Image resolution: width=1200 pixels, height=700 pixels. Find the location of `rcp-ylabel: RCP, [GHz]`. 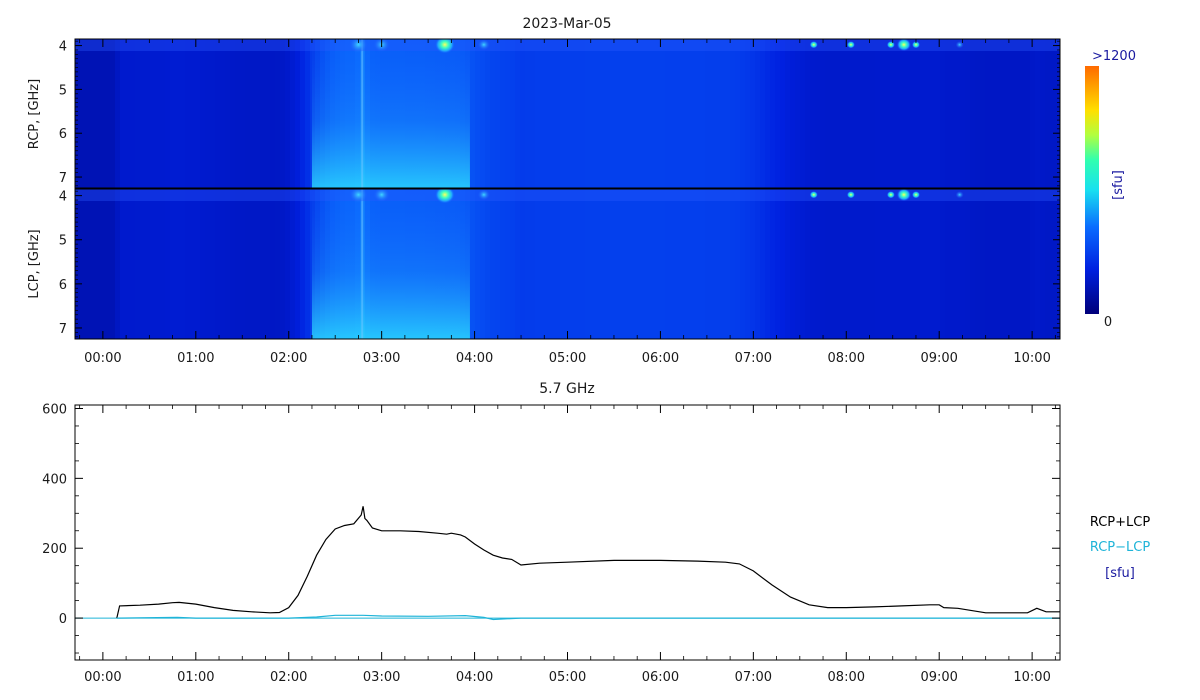

rcp-ylabel: RCP, [GHz] is located at coordinates (34, 114).